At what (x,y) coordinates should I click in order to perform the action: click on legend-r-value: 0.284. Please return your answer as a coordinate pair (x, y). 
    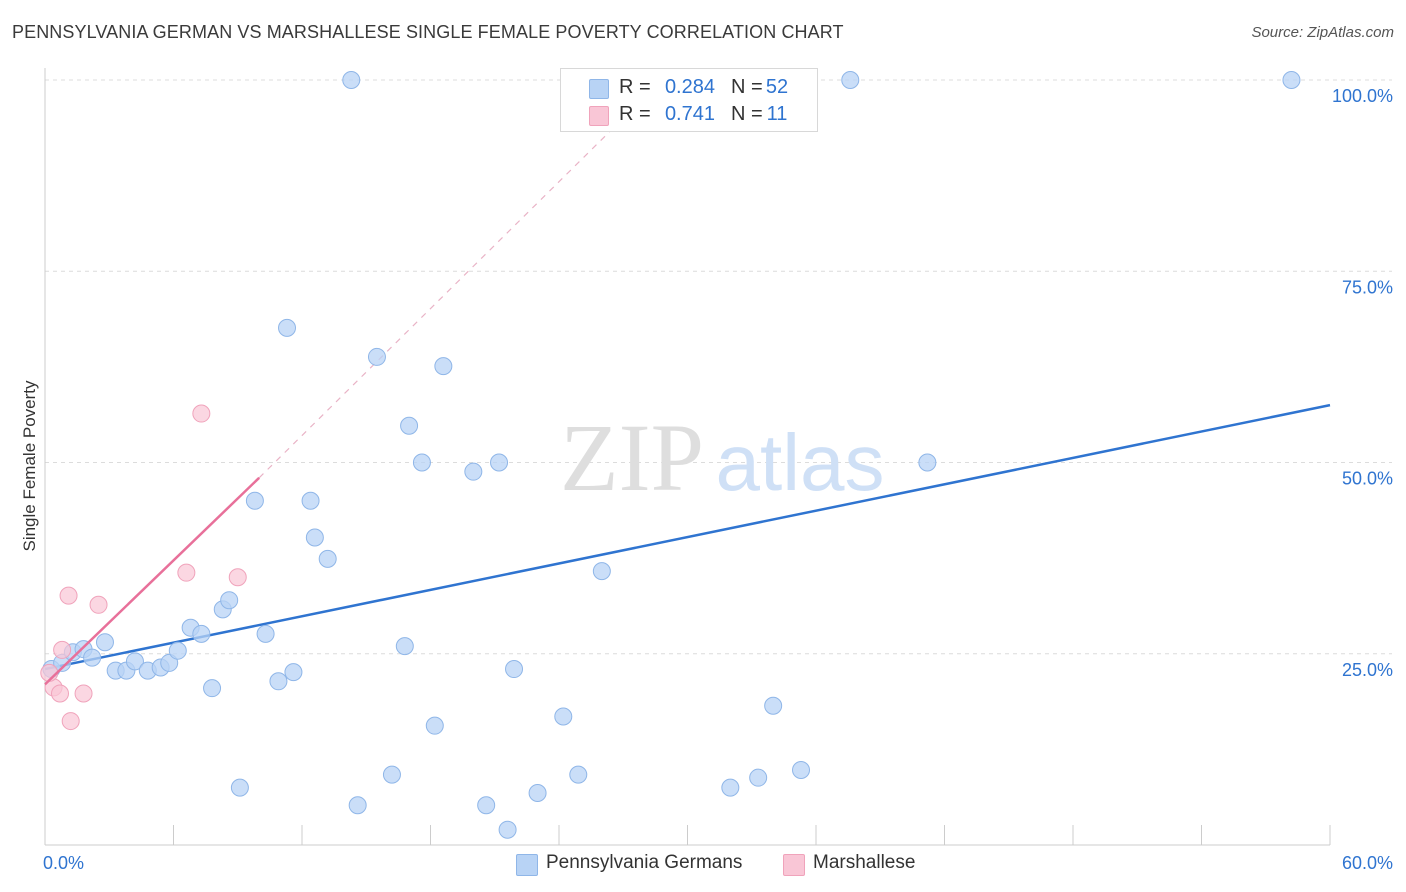
    Looking at the image, I should click on (689, 87).